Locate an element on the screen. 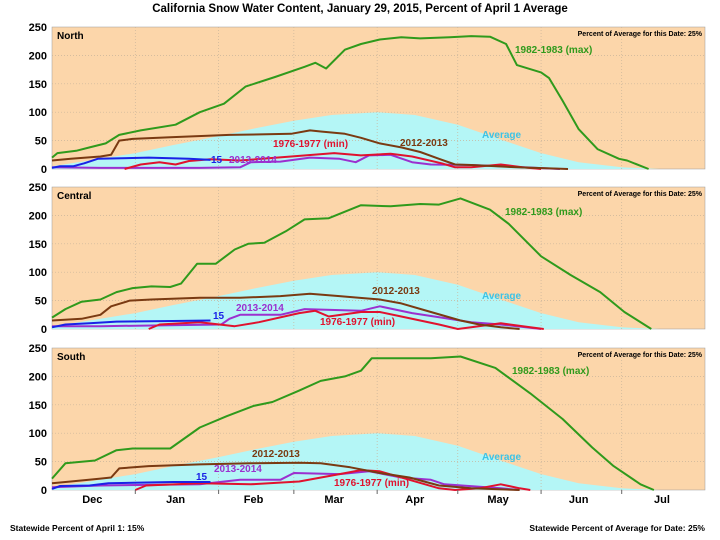  series-line-y2013 is located at coordinates (305, 161).